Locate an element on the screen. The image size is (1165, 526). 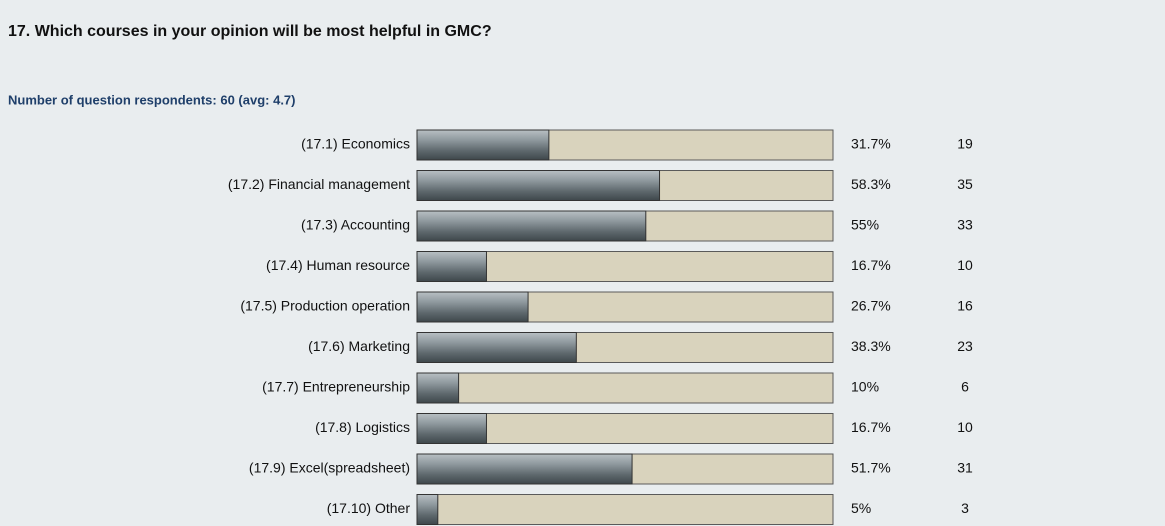
value-label: 38.3% is located at coordinates (871, 346).